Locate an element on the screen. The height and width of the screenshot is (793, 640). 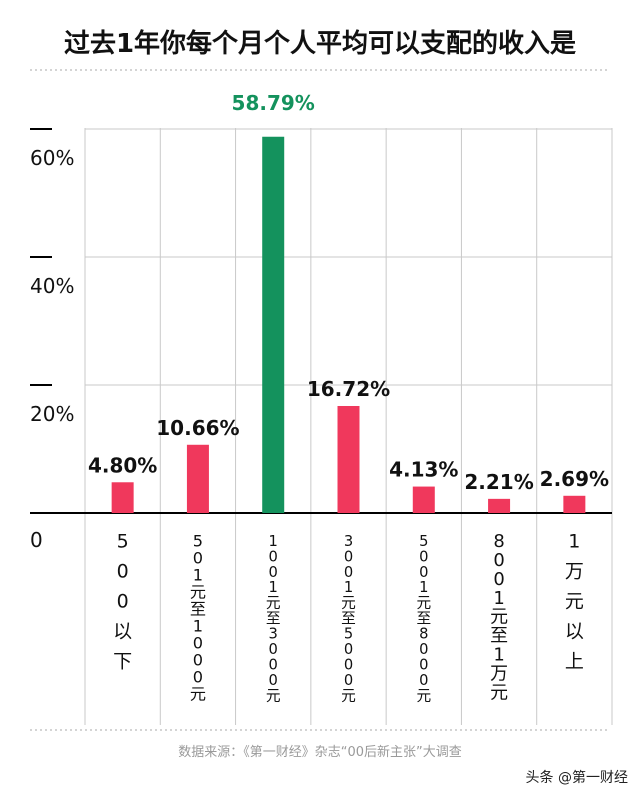
category-label: 5 0 0 以下 is located at coordinates (122, 602).